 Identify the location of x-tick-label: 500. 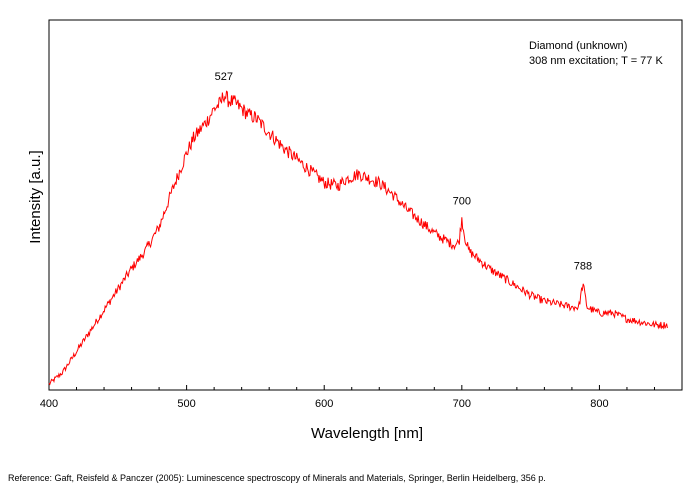
(186, 404).